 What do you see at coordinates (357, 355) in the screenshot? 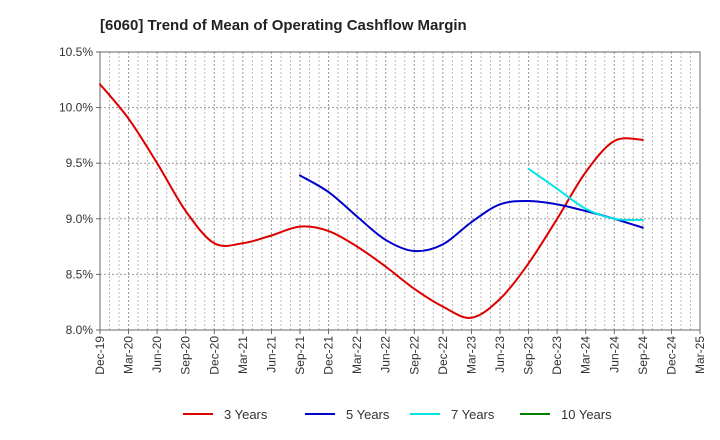
I see `x-tick-label: Mar-22` at bounding box center [357, 355].